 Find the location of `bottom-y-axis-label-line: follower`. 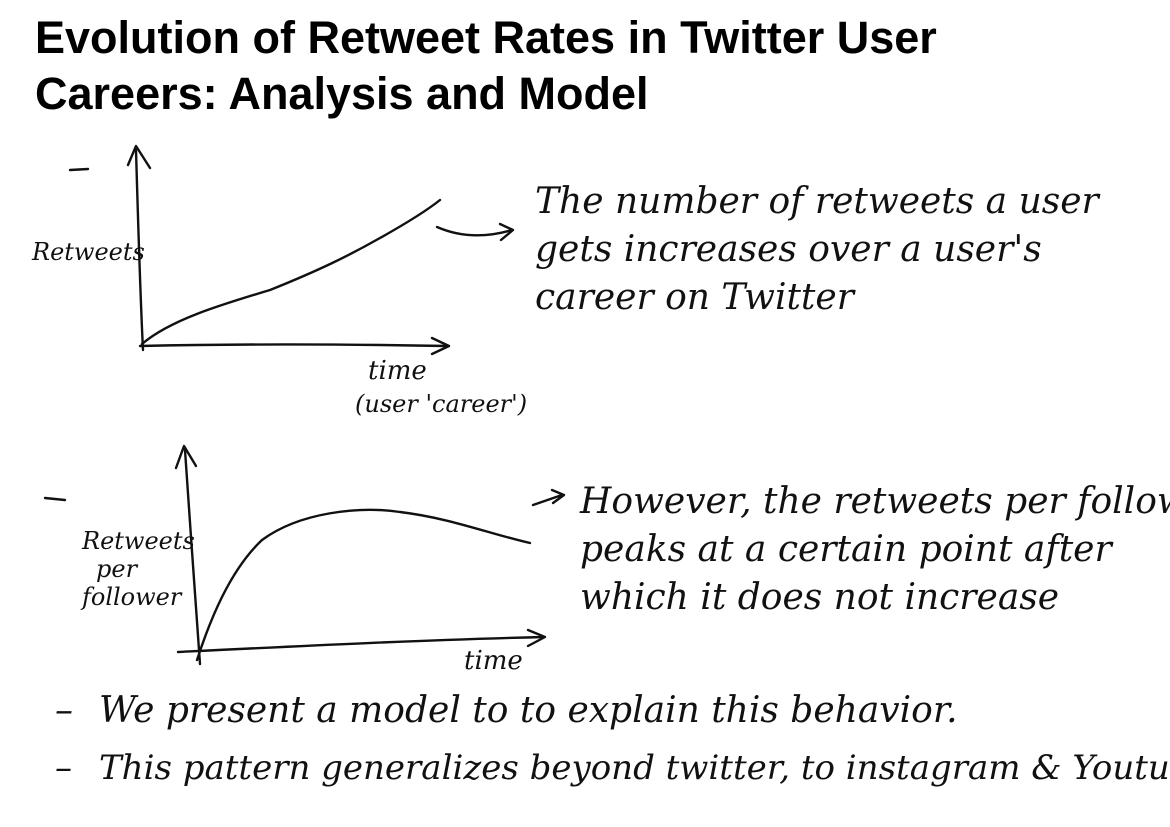

bottom-y-axis-label-line: follower is located at coordinates (132, 597).